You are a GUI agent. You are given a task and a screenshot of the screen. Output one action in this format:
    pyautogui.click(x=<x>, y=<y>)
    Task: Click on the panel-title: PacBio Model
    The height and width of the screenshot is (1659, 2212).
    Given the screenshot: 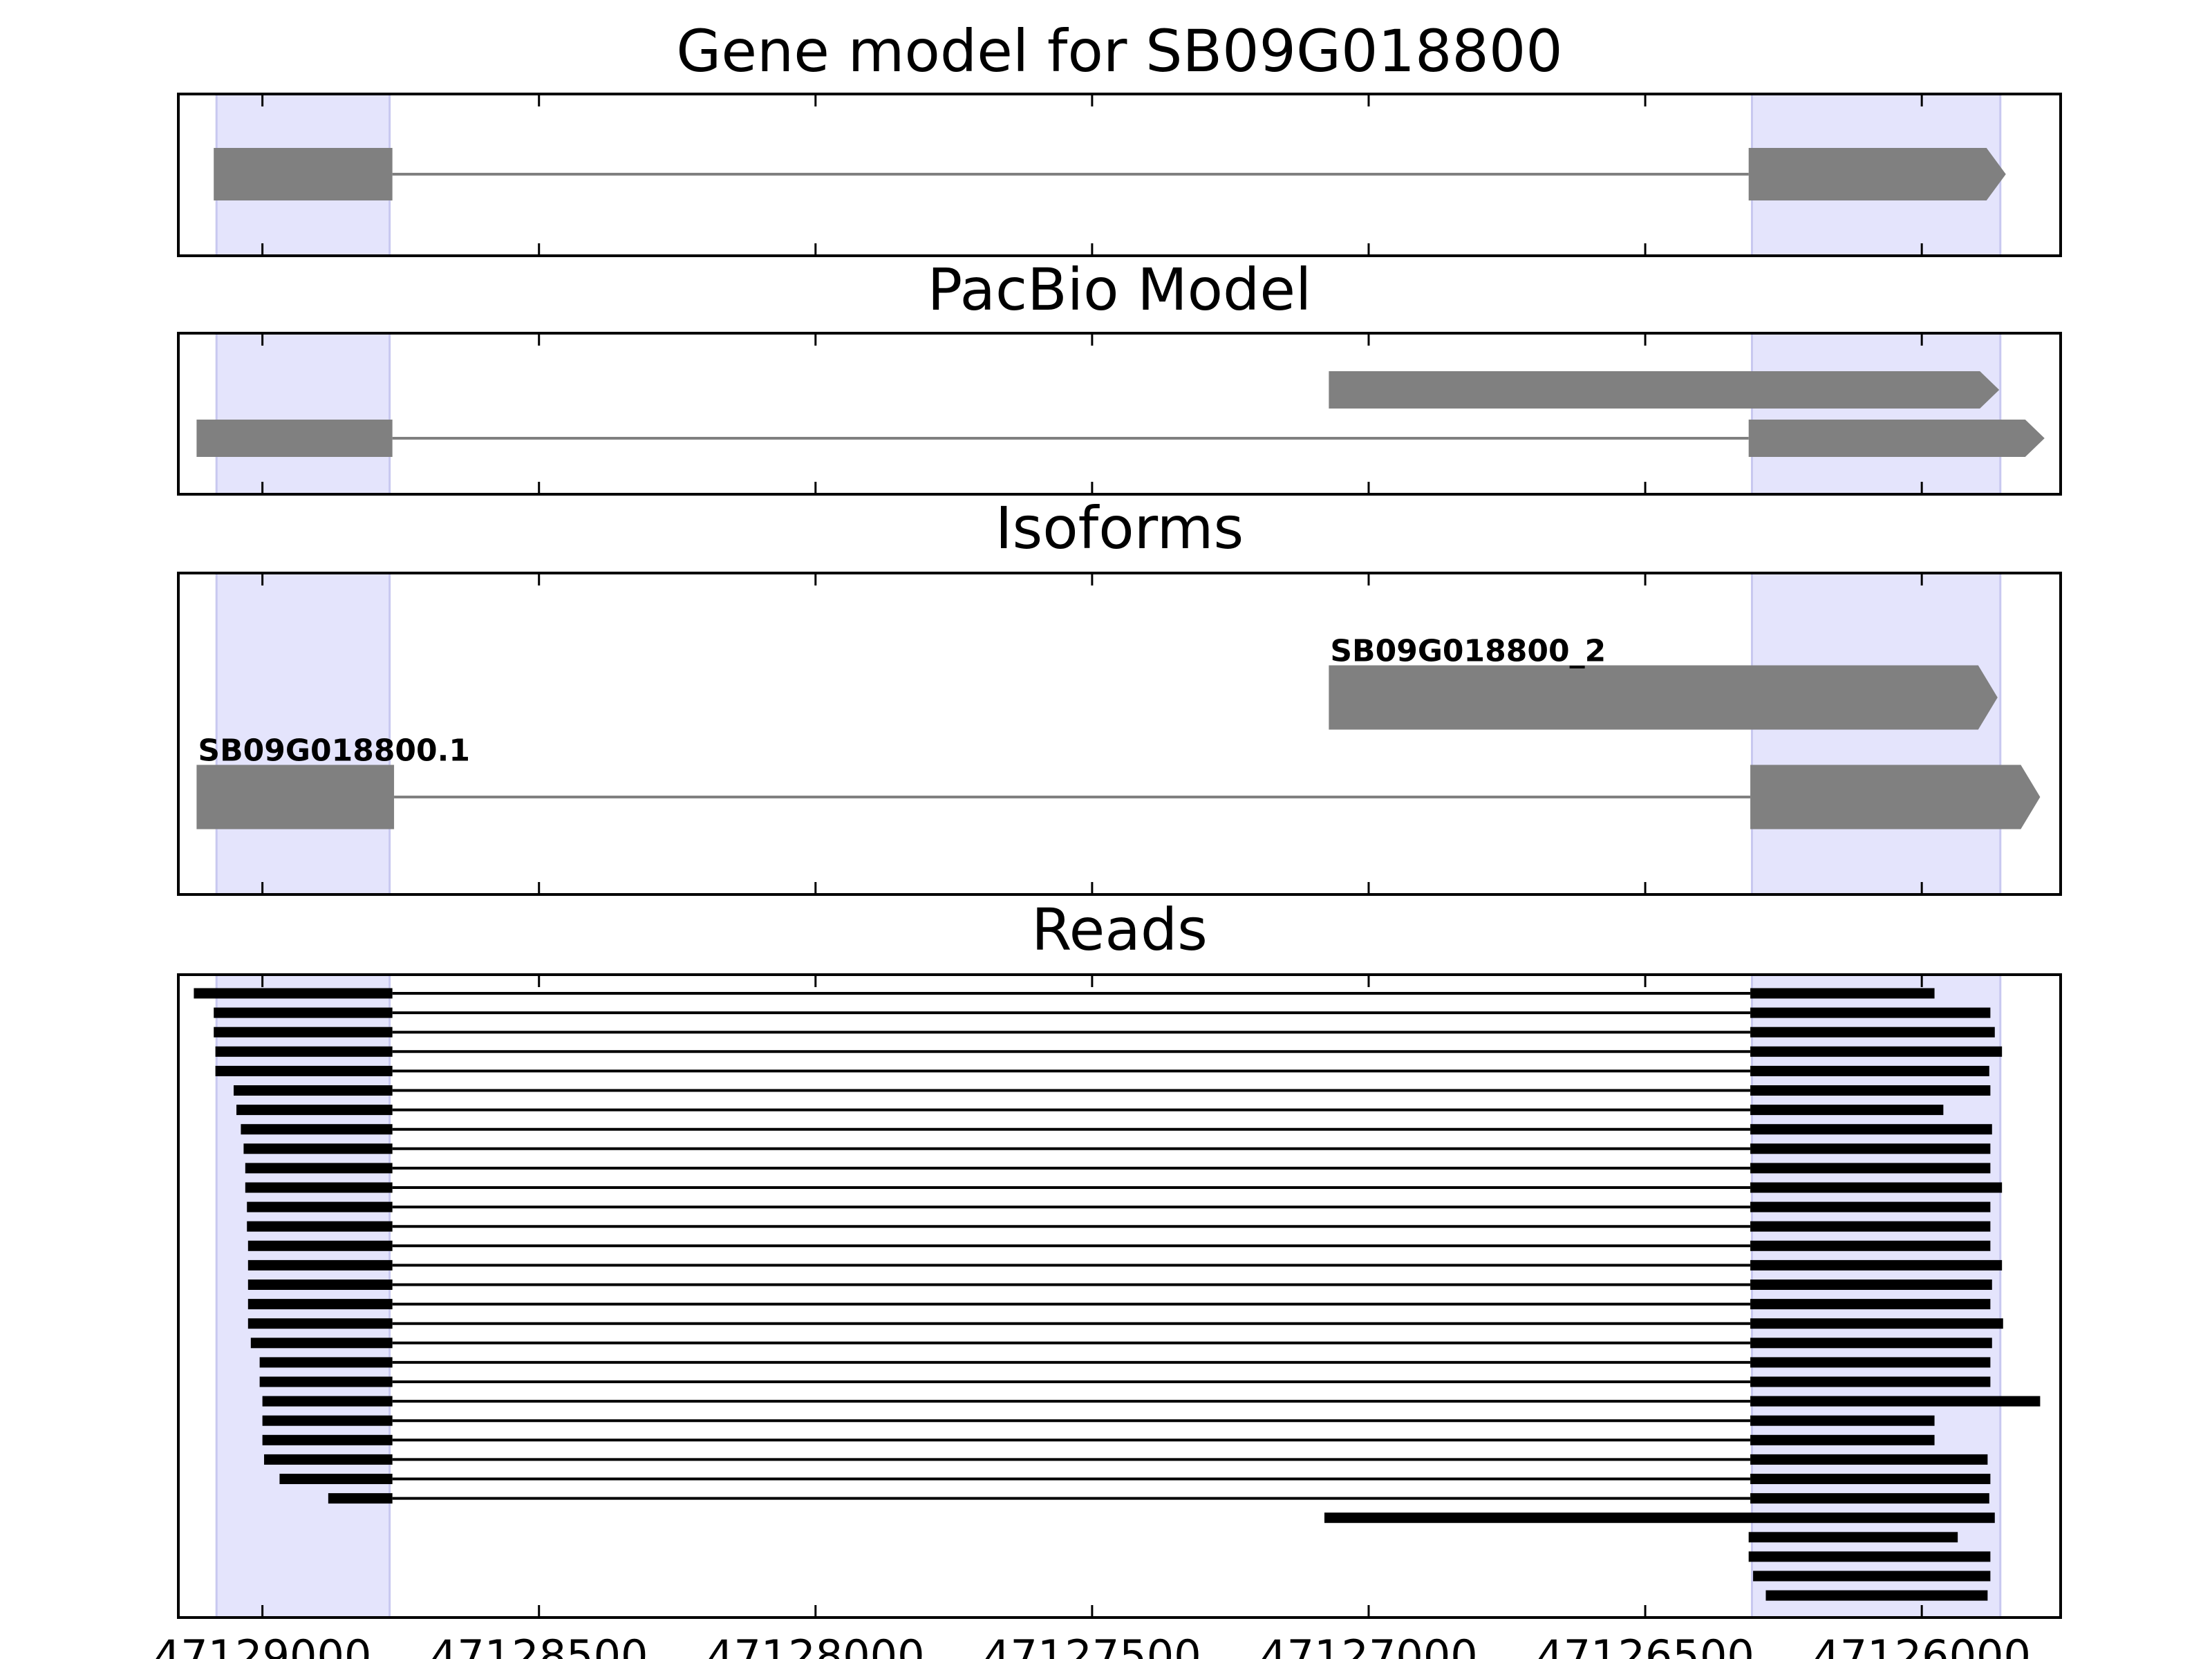 What is the action you would take?
    pyautogui.click(x=1120, y=290)
    